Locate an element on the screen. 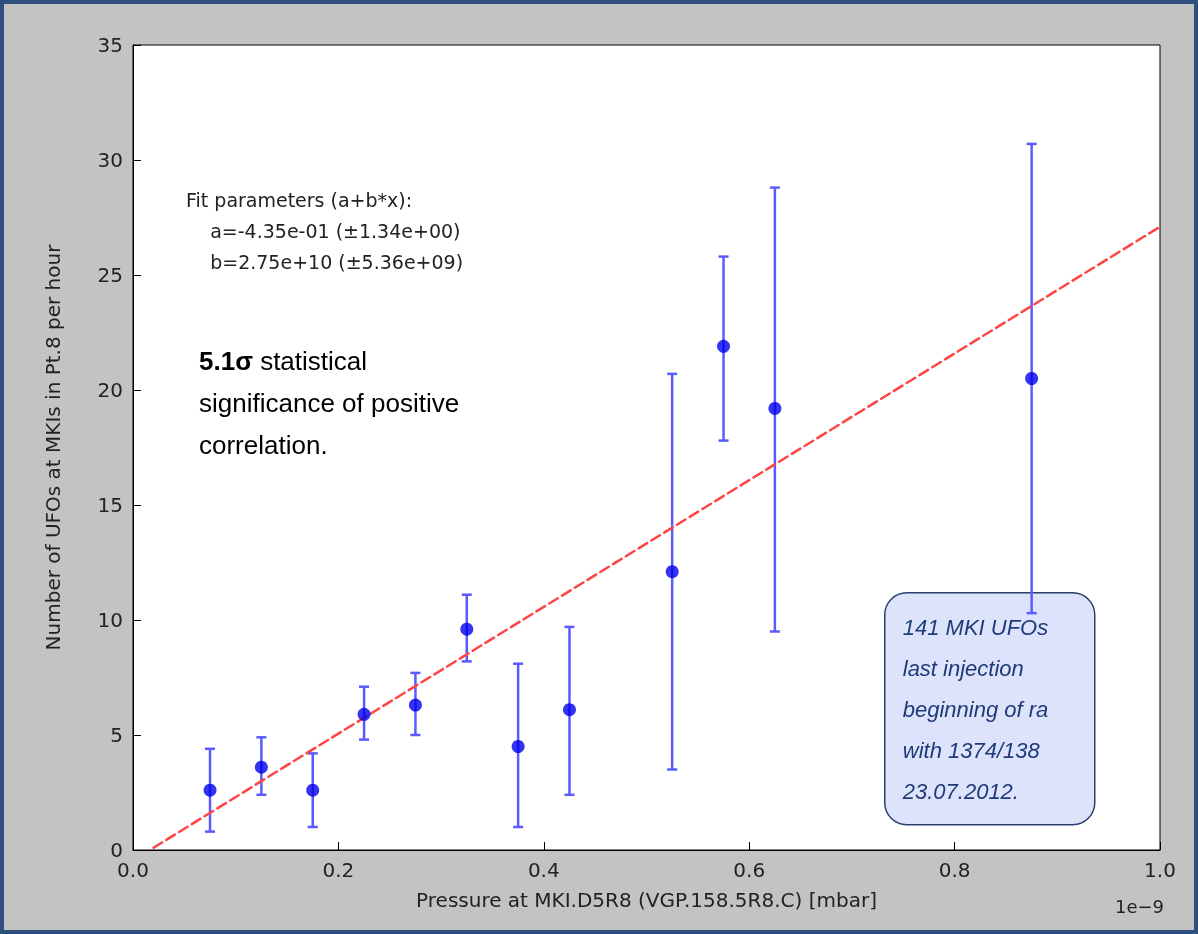 This screenshot has height=934, width=1198. x-tick-label: 0.8 is located at coordinates (954, 870).